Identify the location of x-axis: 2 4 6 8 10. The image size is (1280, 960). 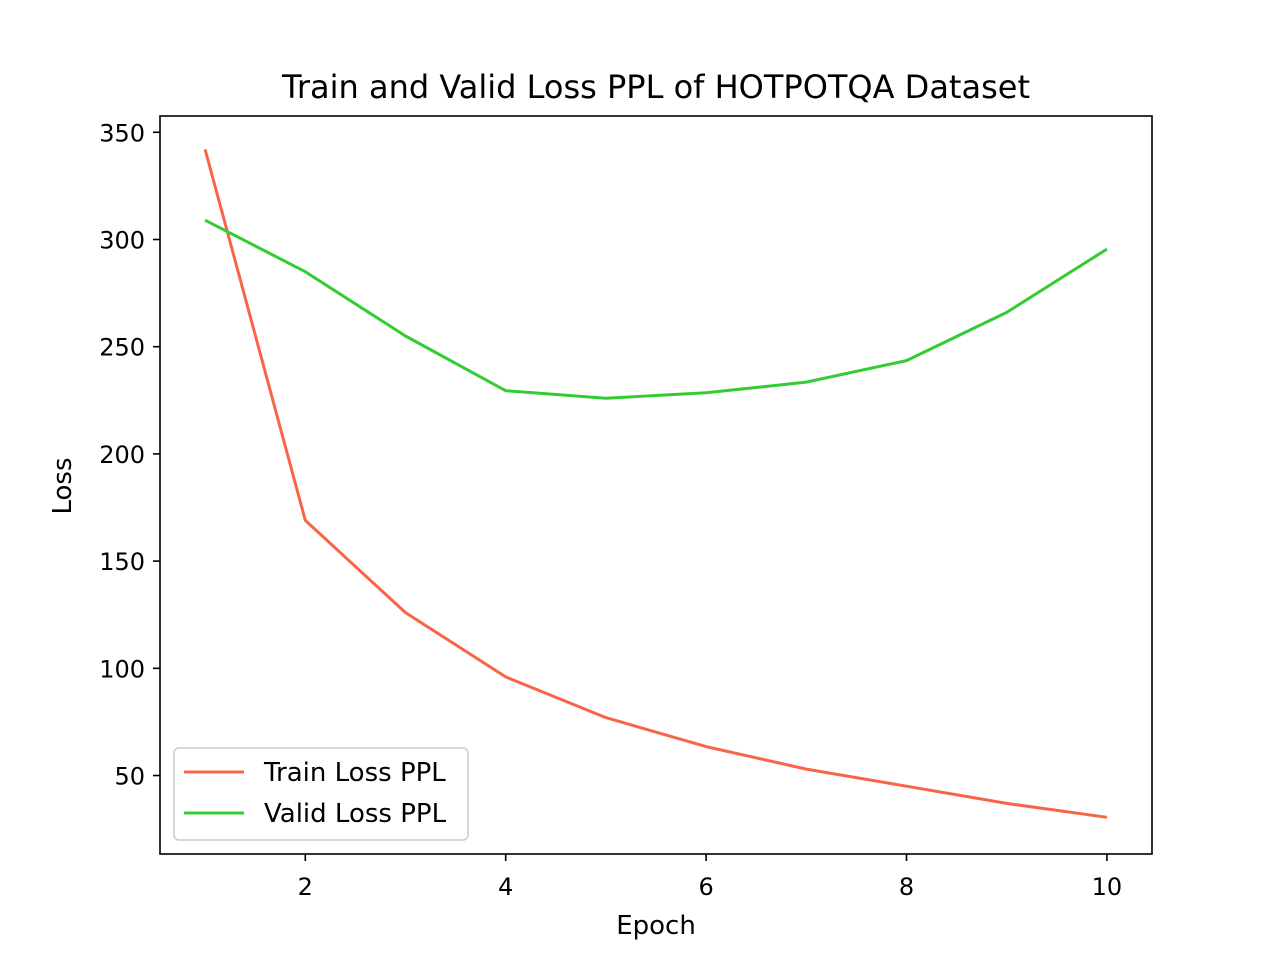
(710, 877).